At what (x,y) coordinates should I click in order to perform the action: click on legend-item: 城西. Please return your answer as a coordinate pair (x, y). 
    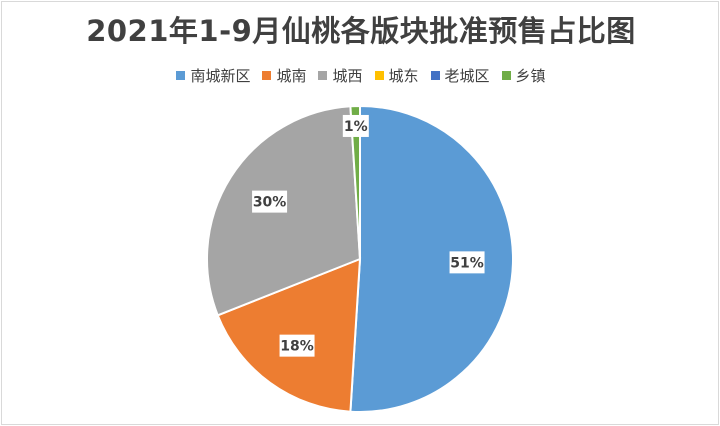
    Looking at the image, I should click on (340, 75).